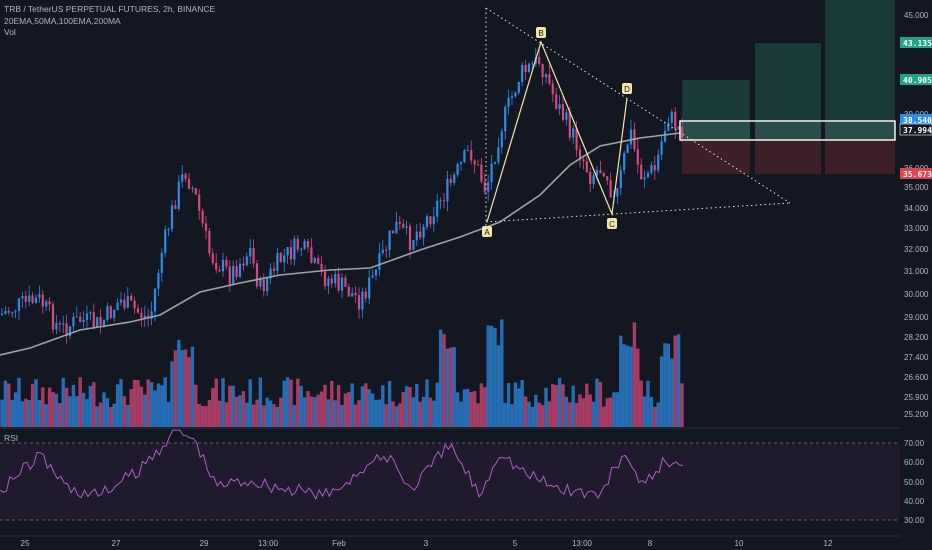  I want to click on price-tag-label: 40.905, so click(917, 80).